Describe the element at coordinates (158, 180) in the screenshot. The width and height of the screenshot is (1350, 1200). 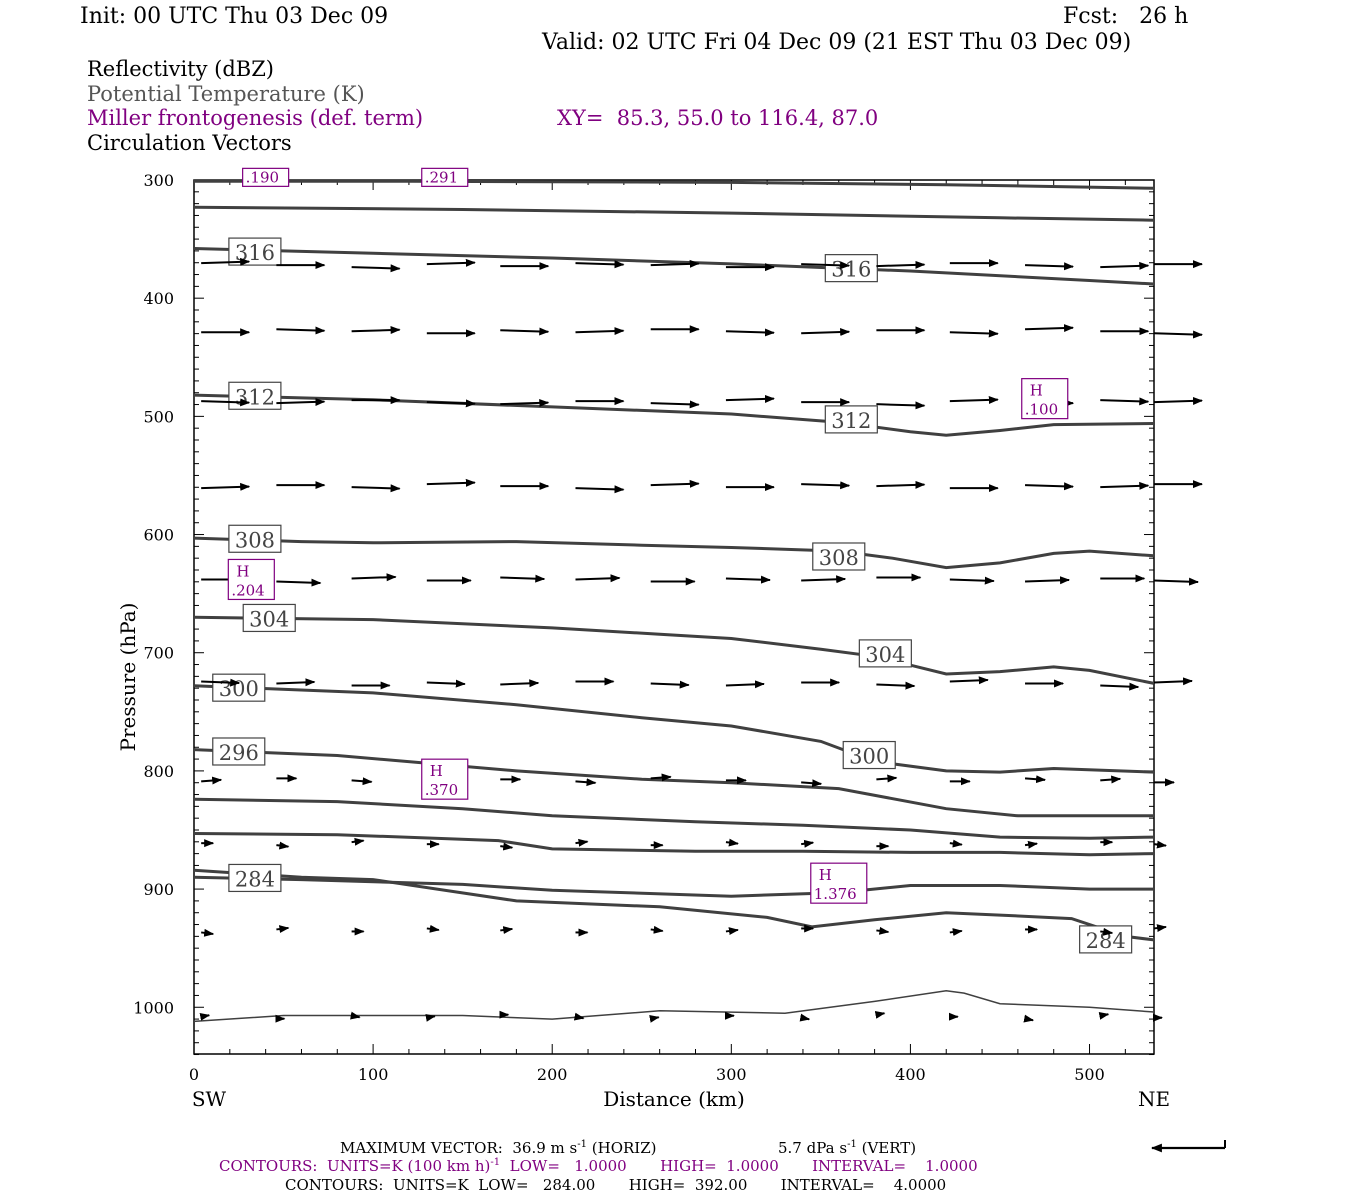
I see `y-tick-label: 300` at that location.